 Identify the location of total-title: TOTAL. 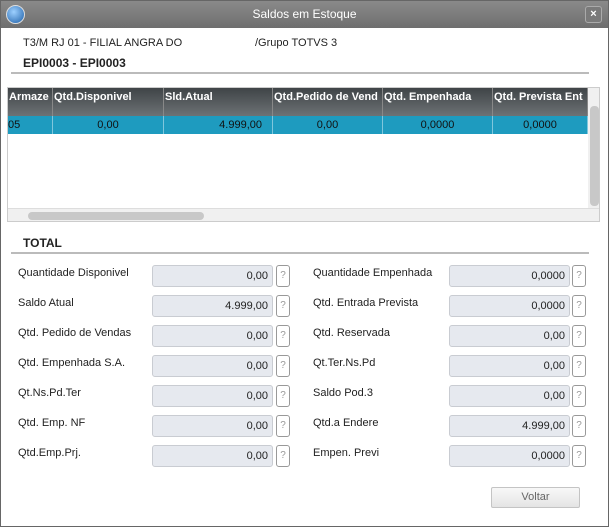
(42, 243).